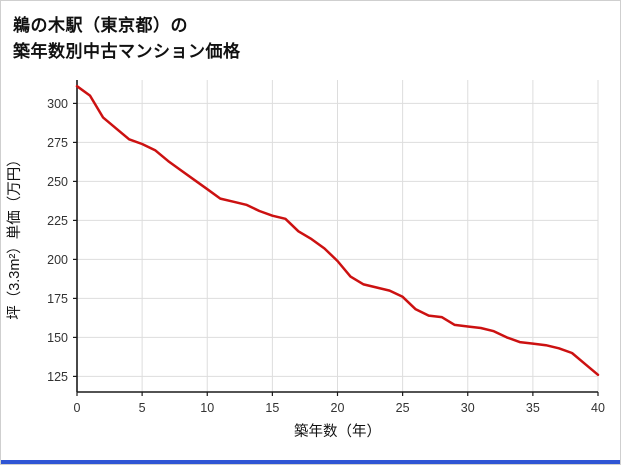 The height and width of the screenshot is (465, 621). I want to click on svg-text: 20, so click(338, 408).